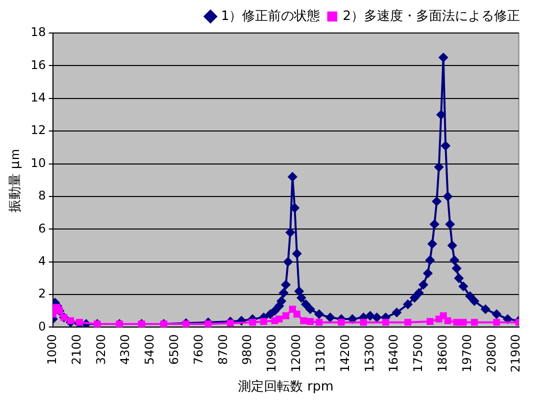 This screenshot has height=403, width=534. What do you see at coordinates (247, 349) in the screenshot?
I see `x-tick-label: 9800` at bounding box center [247, 349].